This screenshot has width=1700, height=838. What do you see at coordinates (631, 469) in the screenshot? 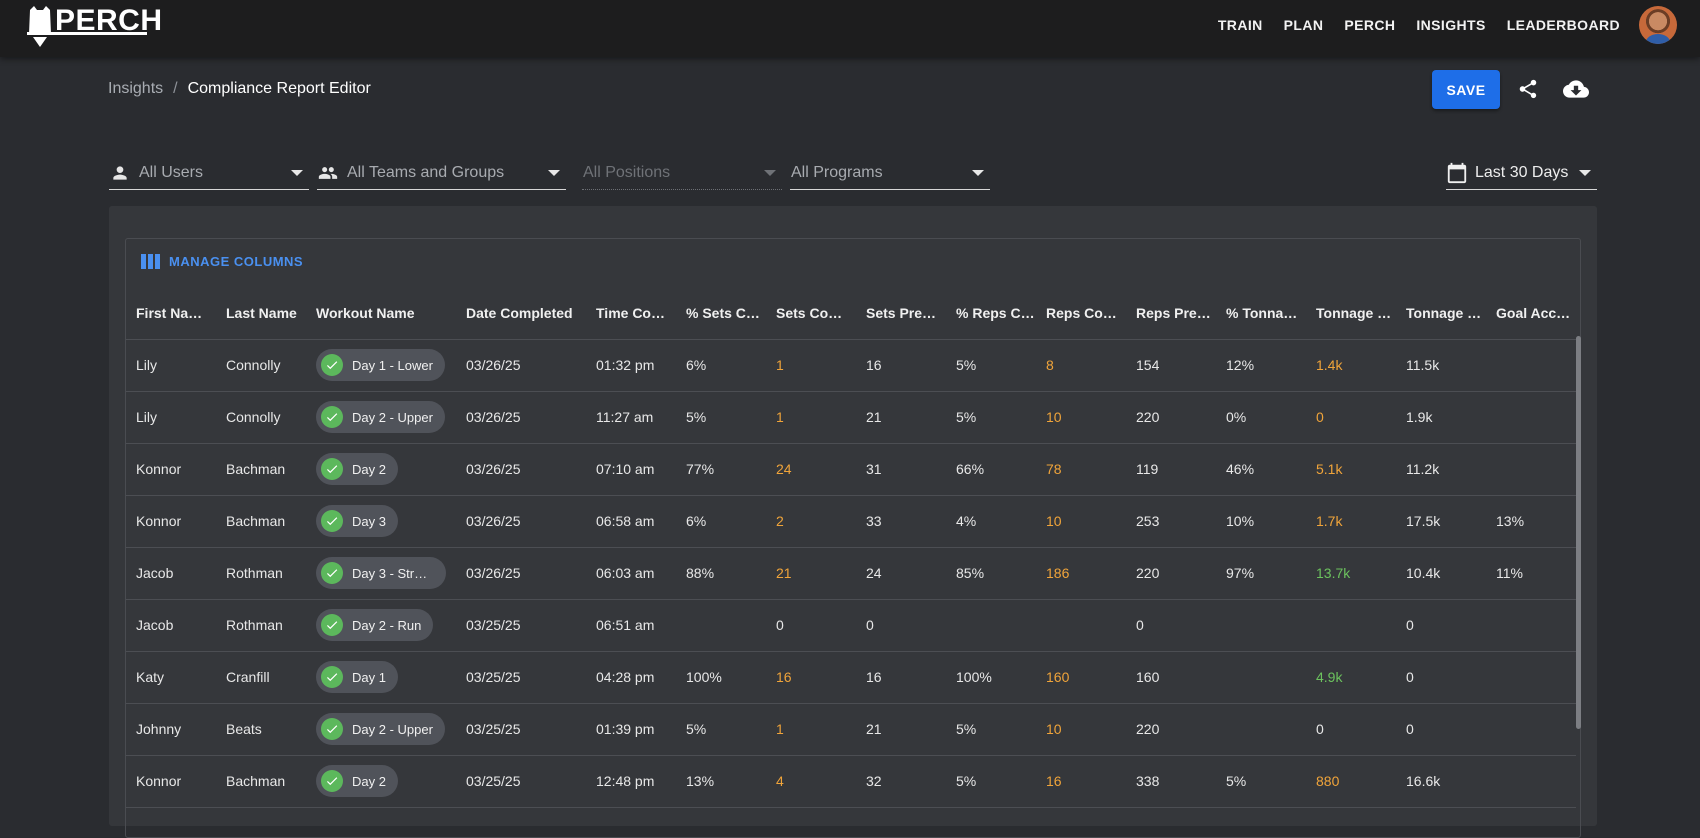
I see `table-cell: 07:10 am` at bounding box center [631, 469].